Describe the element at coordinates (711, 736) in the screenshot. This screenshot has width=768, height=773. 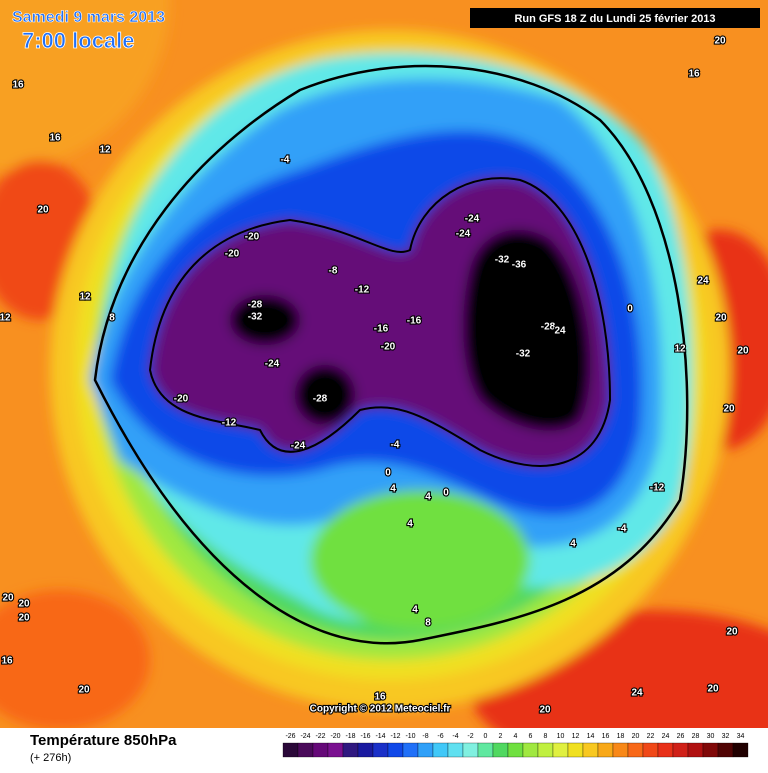
I see `colorbar-label: 30` at that location.